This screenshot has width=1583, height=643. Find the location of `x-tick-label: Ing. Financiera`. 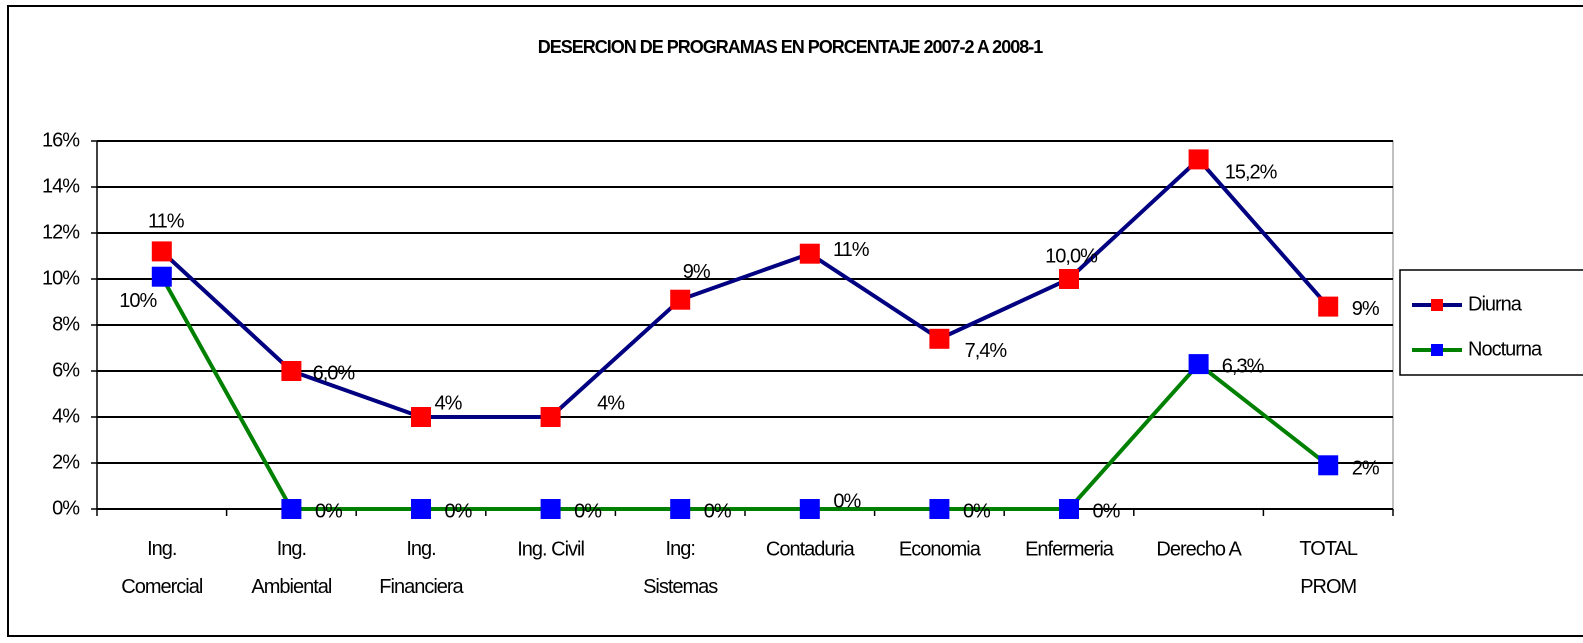

x-tick-label: Ing. Financiera is located at coordinates (421, 568).